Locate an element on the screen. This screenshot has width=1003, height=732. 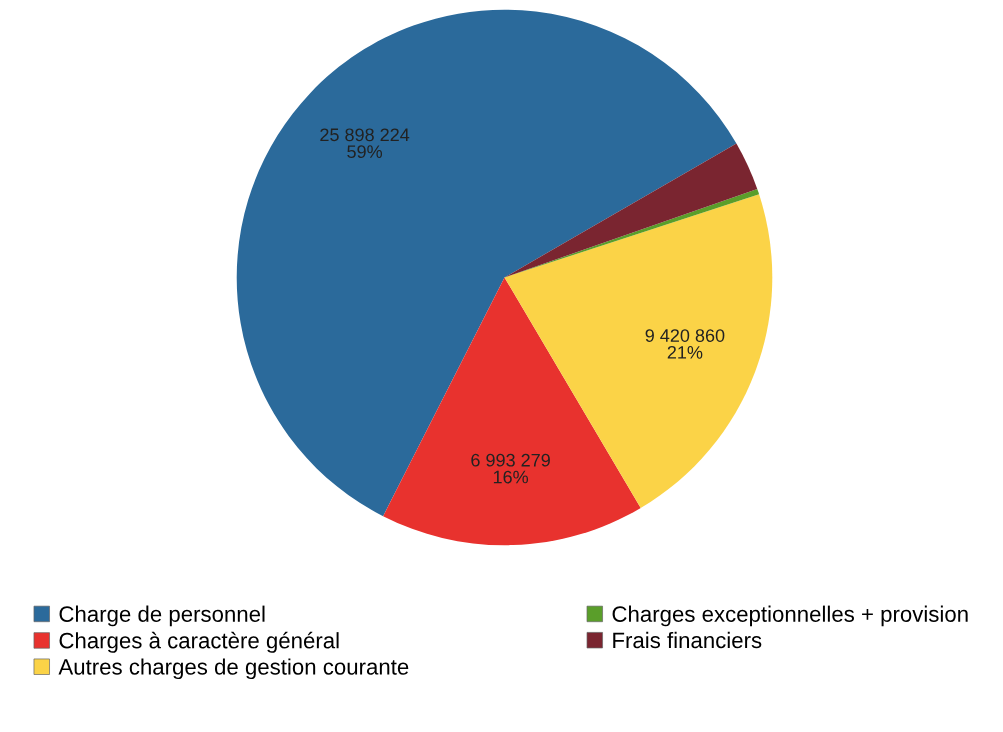
legend-label: Charges exceptionnelles + provision is located at coordinates (790, 616).